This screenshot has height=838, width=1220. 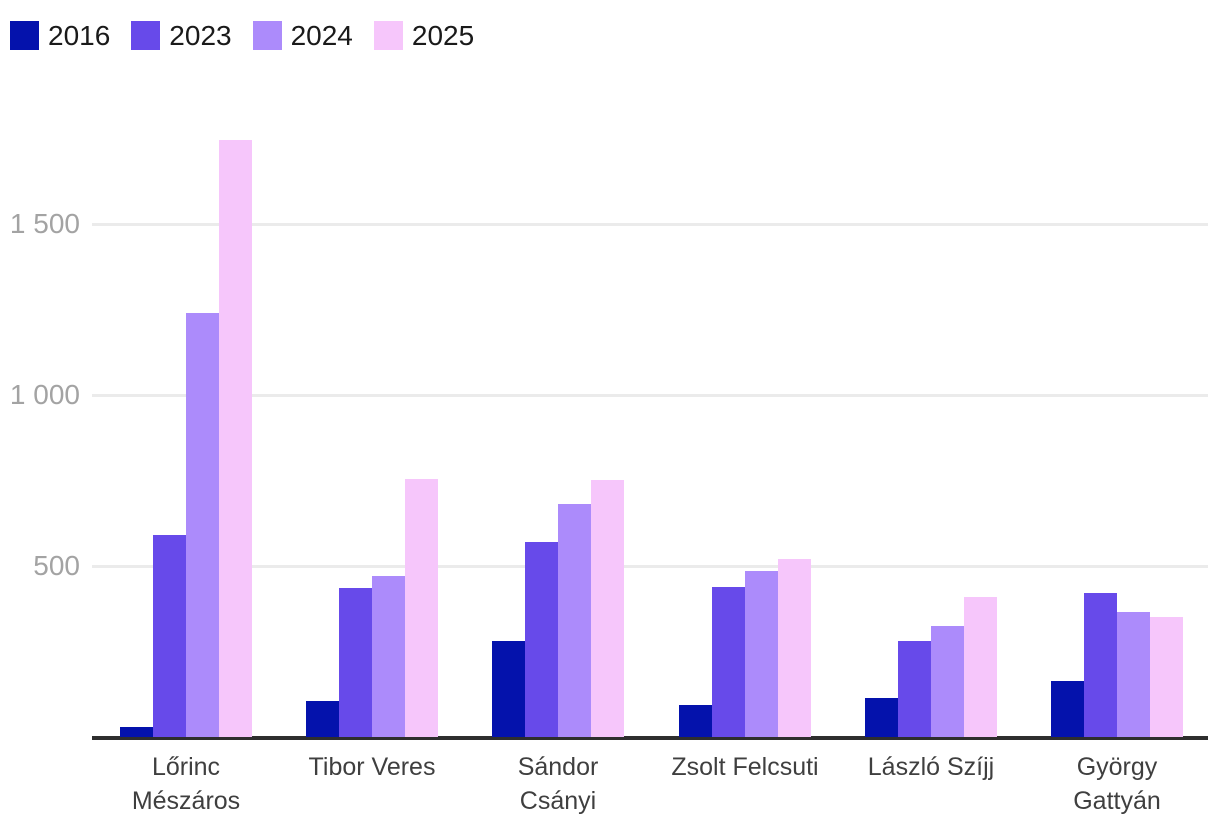 What do you see at coordinates (931, 767) in the screenshot?
I see `x-axis-label: László Szíjj` at bounding box center [931, 767].